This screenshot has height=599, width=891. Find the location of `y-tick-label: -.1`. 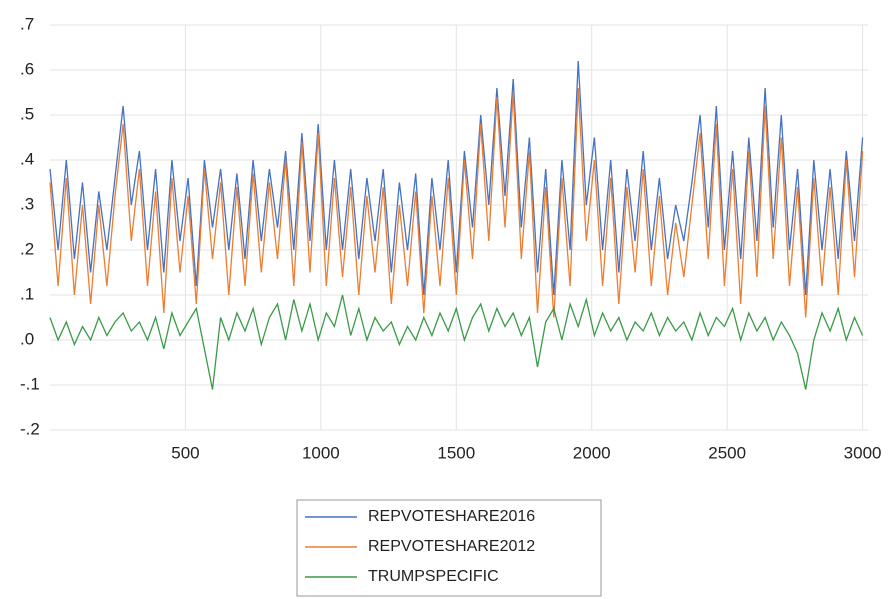

y-tick-label: -.1 is located at coordinates (30, 383).